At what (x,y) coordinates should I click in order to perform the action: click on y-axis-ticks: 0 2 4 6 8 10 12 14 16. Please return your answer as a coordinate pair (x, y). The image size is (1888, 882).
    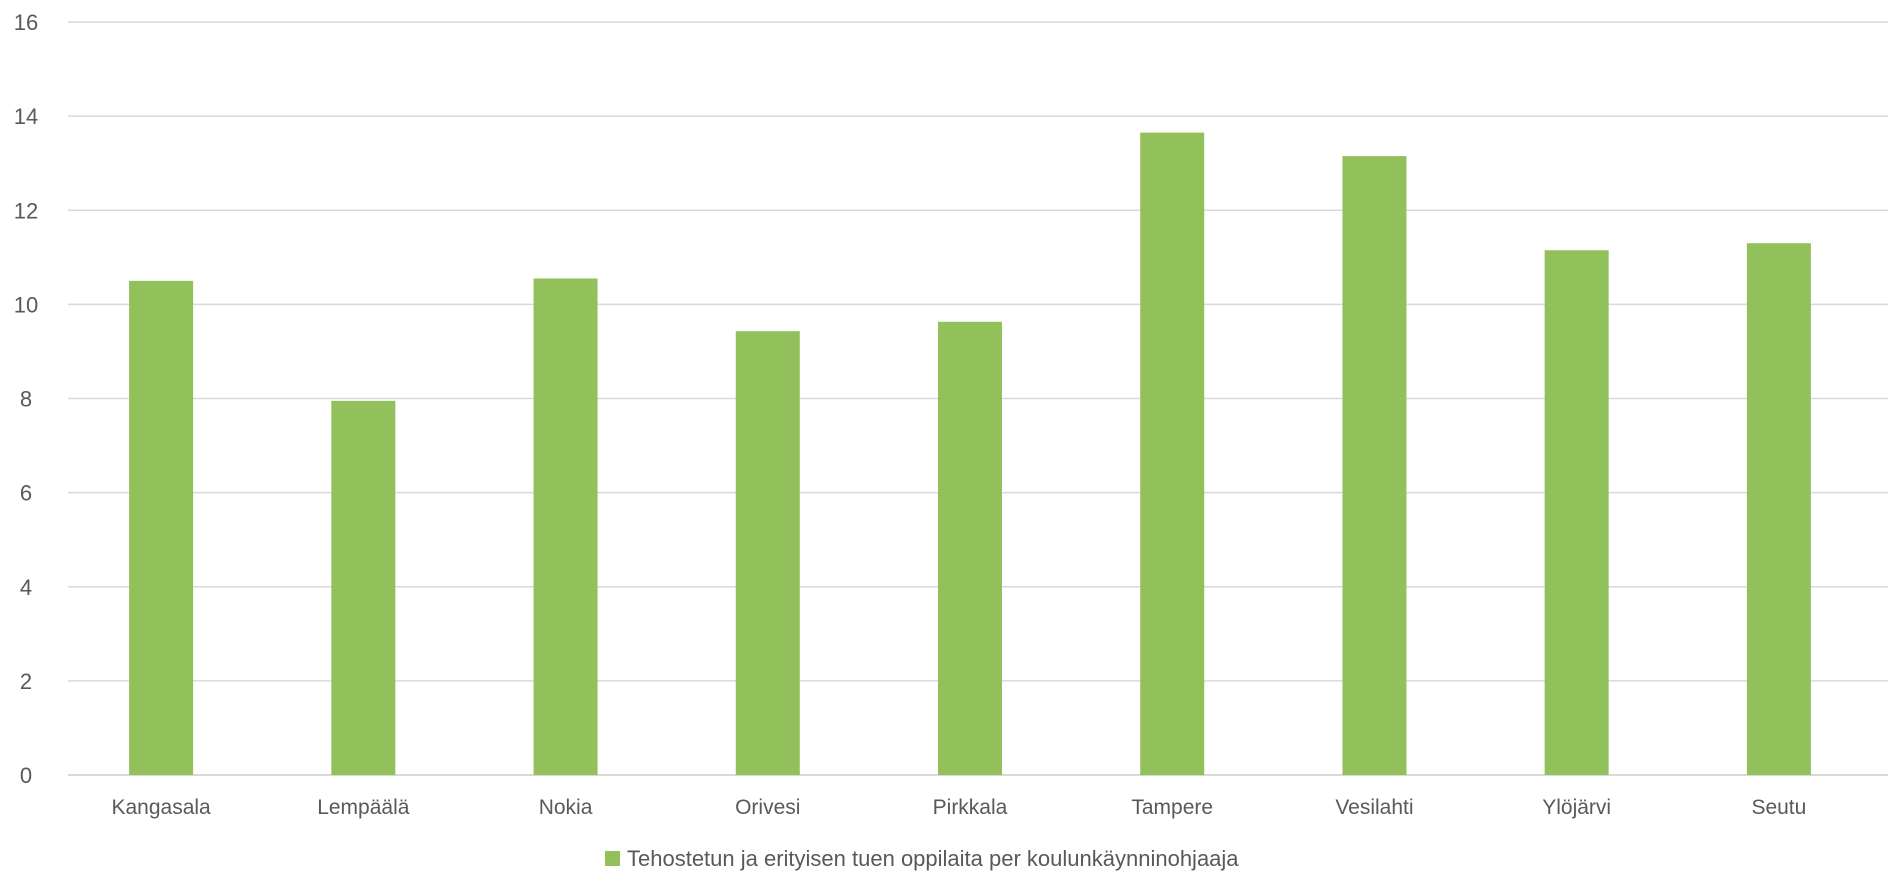
    Looking at the image, I should click on (26, 399).